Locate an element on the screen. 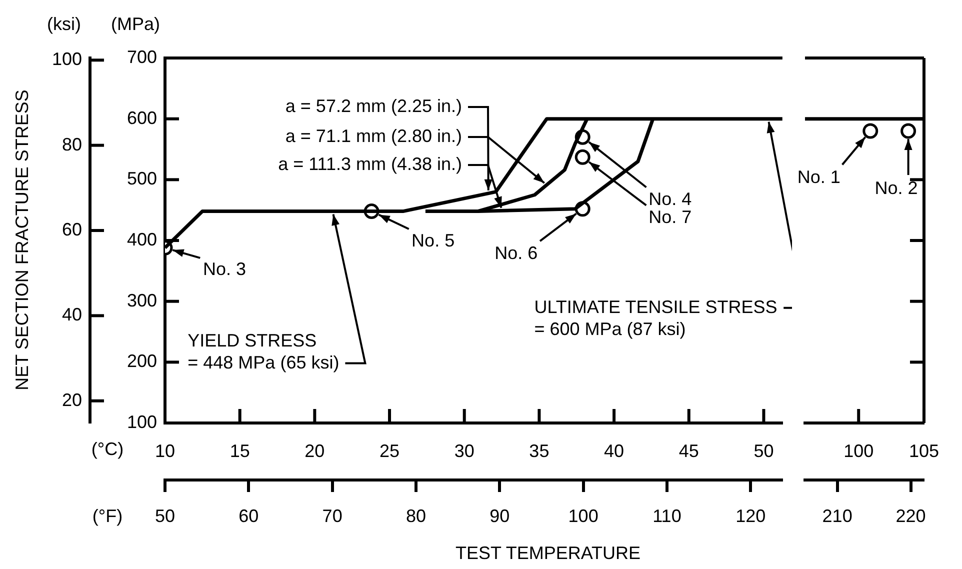  x-tick-label: 15 is located at coordinates (240, 450).